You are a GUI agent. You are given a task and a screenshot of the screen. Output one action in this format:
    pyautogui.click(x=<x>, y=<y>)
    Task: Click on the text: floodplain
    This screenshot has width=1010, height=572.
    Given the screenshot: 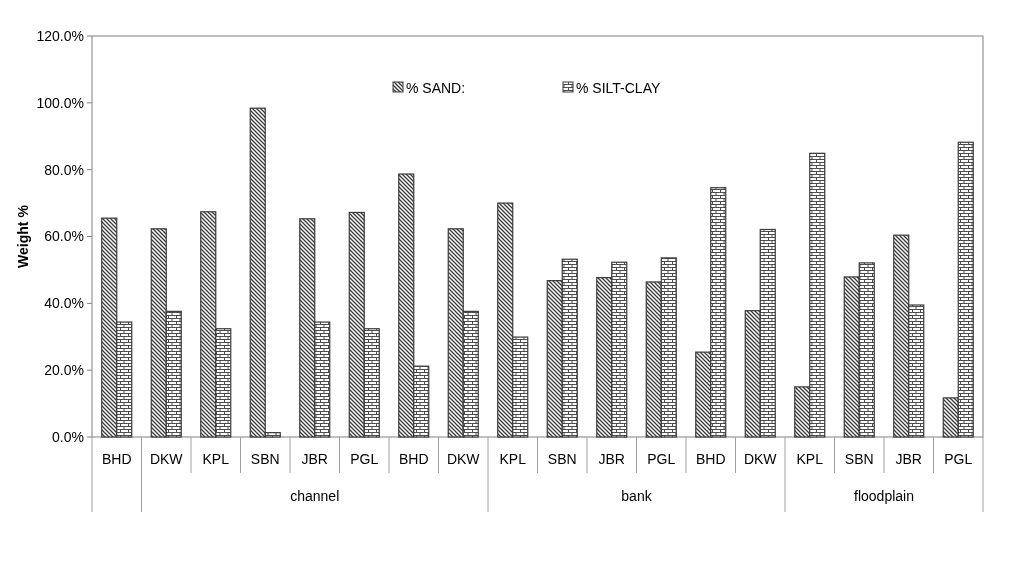 What is the action you would take?
    pyautogui.click(x=884, y=496)
    